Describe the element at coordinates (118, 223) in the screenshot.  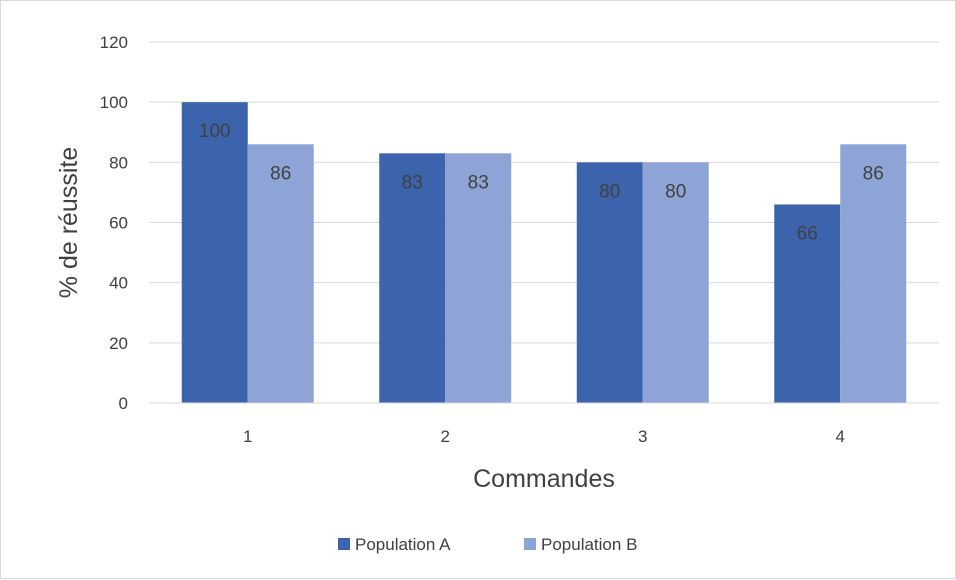
I see `y-tick-label: 60` at that location.